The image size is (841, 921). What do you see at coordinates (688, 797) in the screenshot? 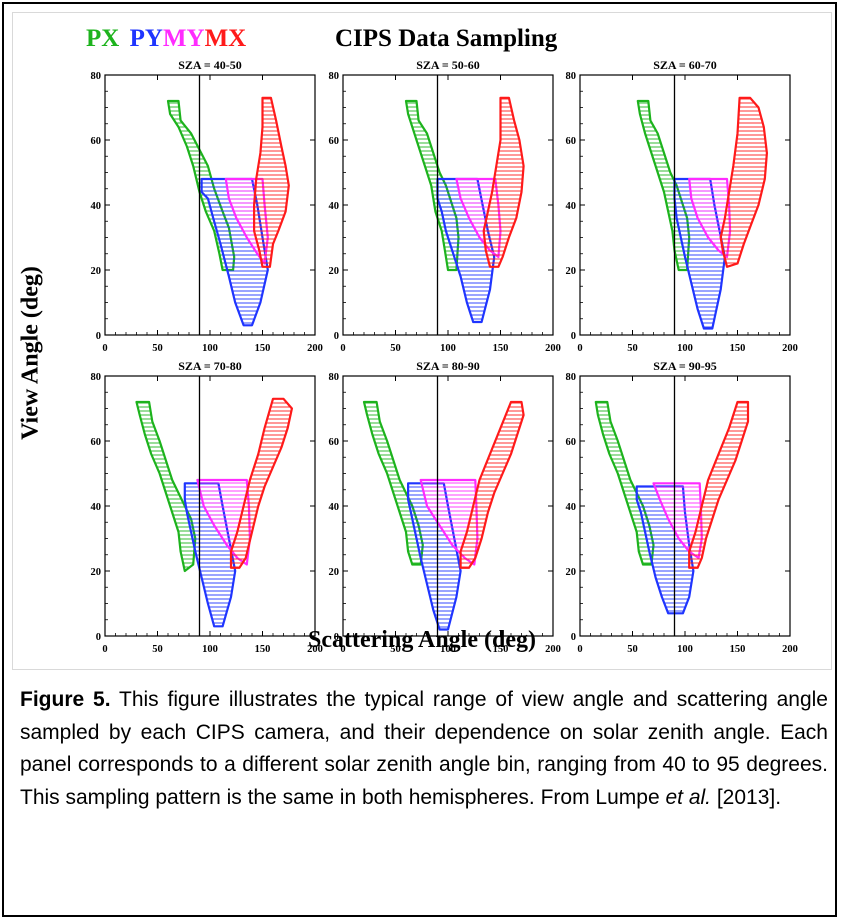
I see `caption-italic: et al.` at bounding box center [688, 797].